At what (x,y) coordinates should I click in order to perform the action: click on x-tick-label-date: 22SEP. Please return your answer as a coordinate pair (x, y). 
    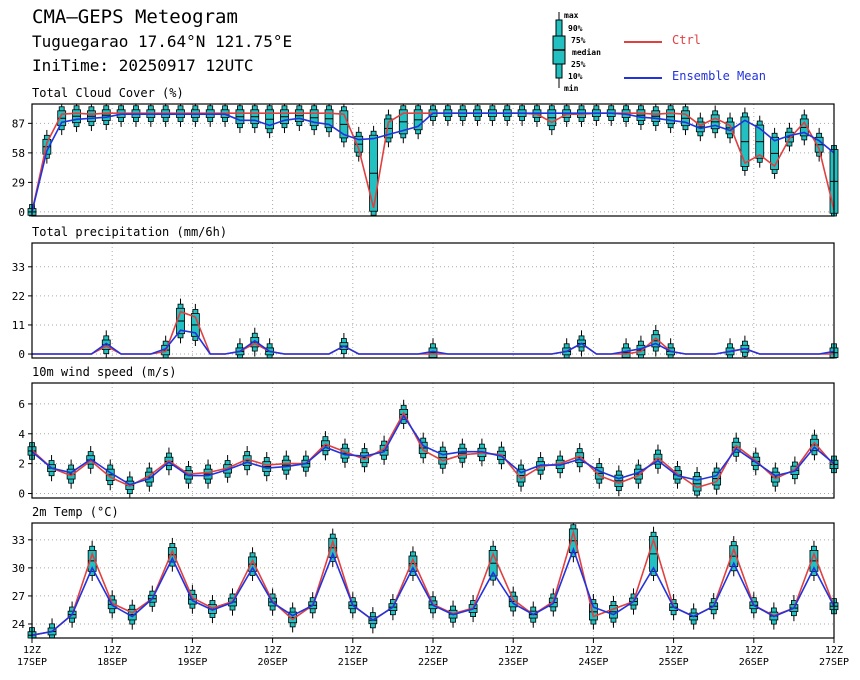
    Looking at the image, I should click on (433, 662).